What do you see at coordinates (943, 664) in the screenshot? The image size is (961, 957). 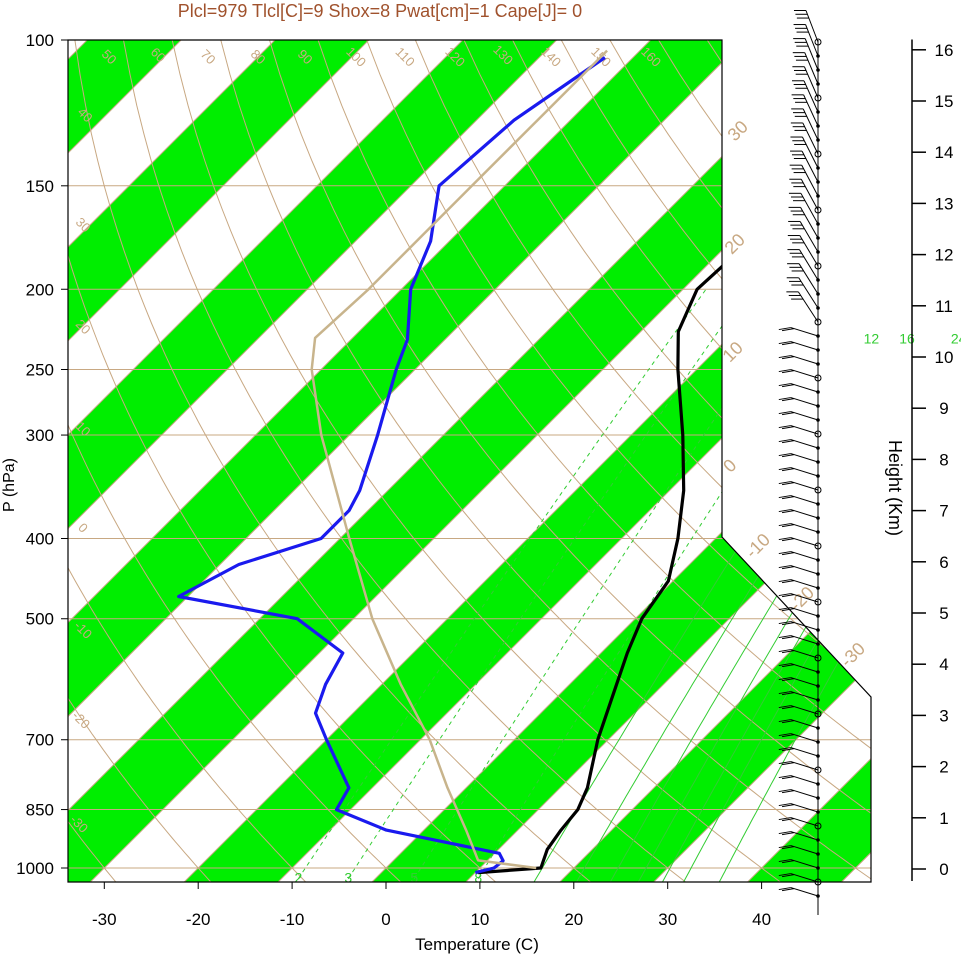 I see `height-tick-label: 4` at bounding box center [943, 664].